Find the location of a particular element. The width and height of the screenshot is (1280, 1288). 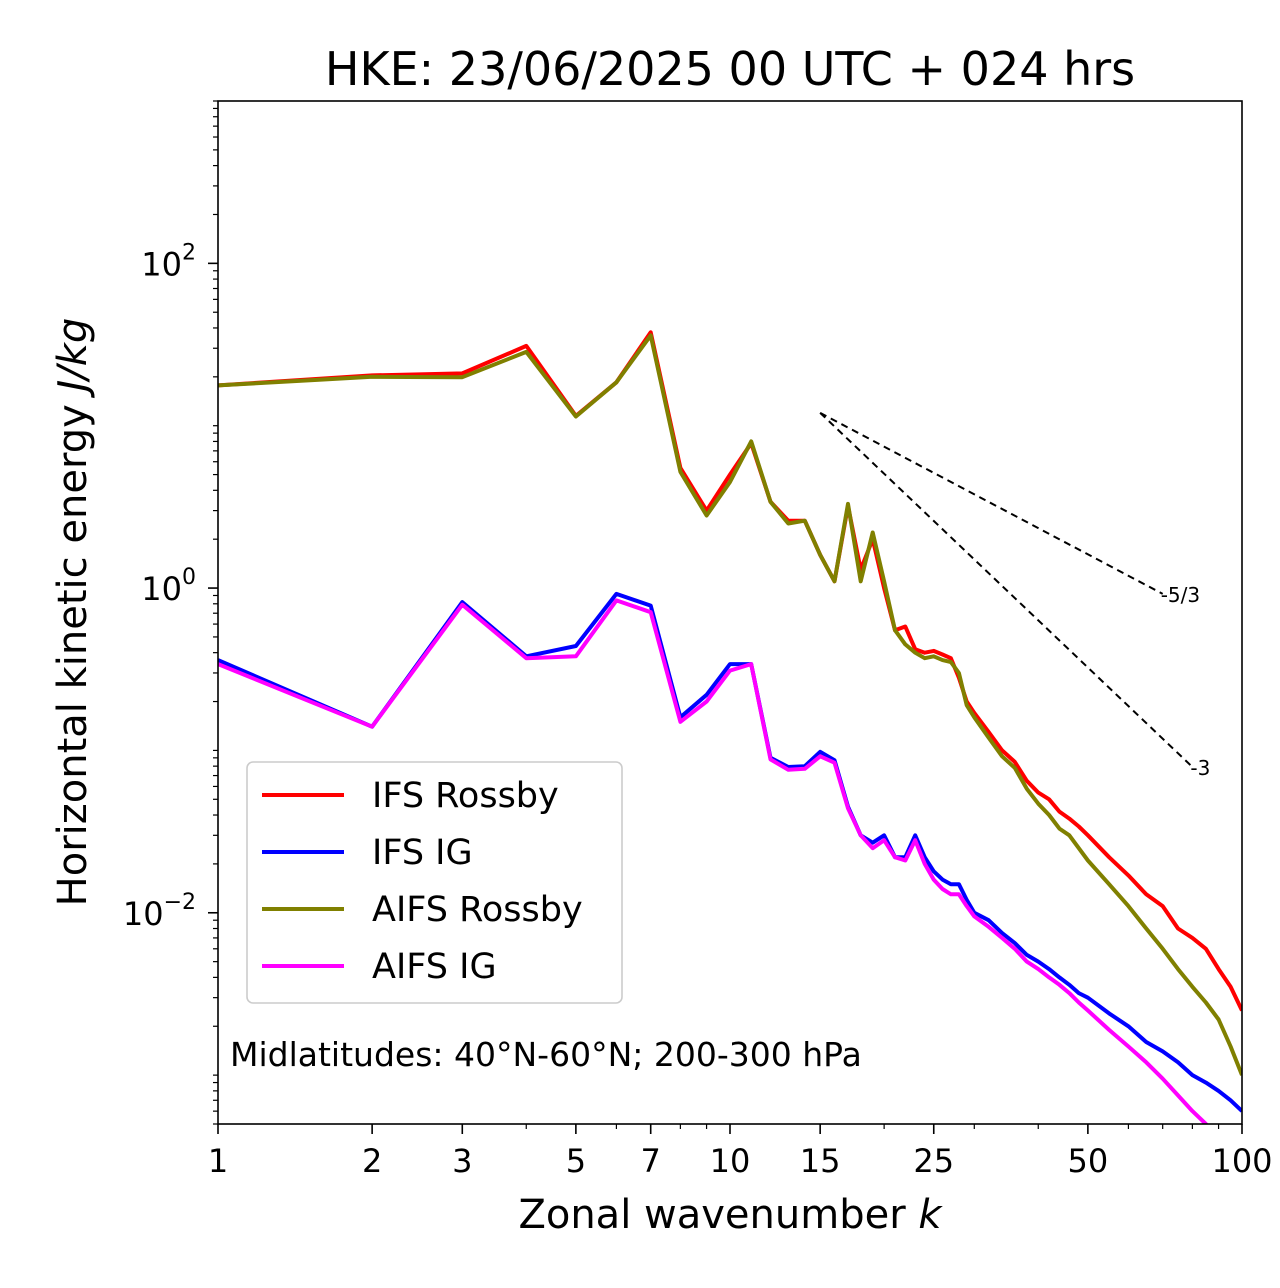

x-axis-label: Zonal wavenumber k is located at coordinates (730, 1215).